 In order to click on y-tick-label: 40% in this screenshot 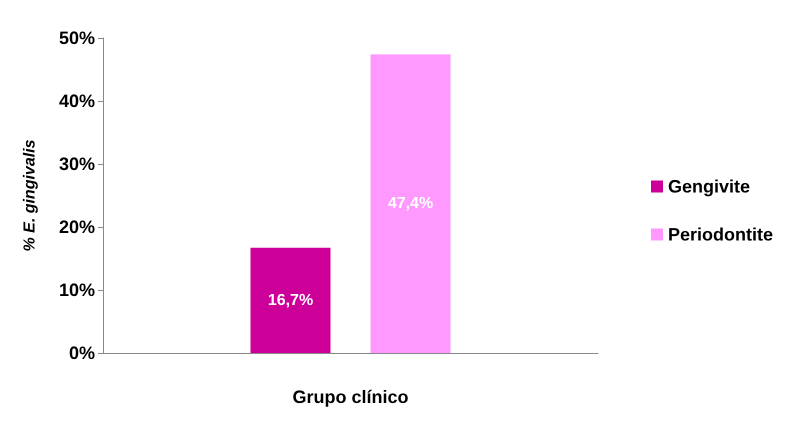, I will do `click(76, 101)`.